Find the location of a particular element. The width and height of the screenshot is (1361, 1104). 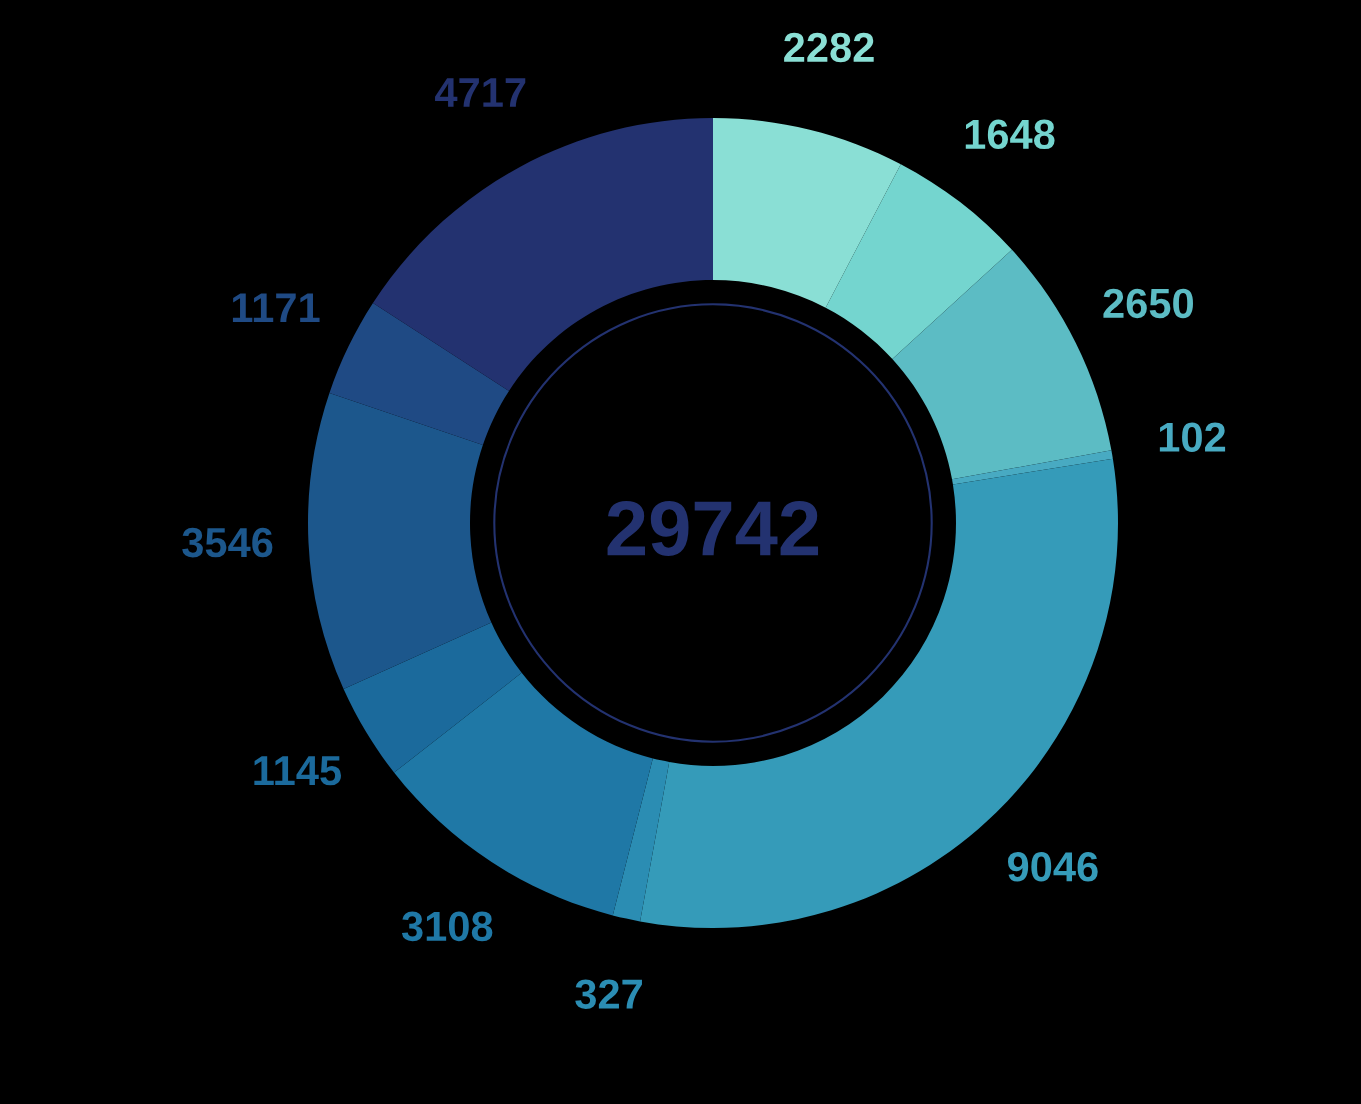

data-label: 1648 is located at coordinates (1010, 134).